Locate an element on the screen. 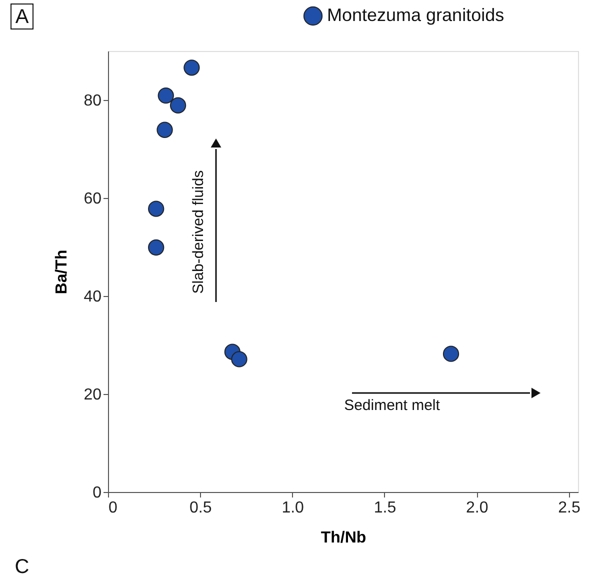 The width and height of the screenshot is (606, 577). y-tick-label: 40 is located at coordinates (93, 297).